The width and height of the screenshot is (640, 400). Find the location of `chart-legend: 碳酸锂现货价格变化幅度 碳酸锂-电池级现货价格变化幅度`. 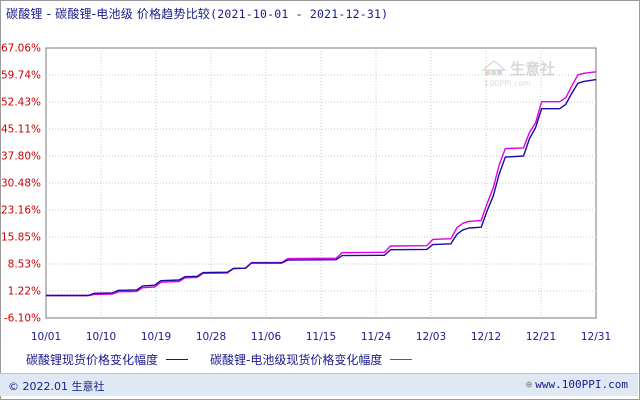

chart-legend: 碳酸锂现货价格变化幅度 碳酸锂-电池级现货价格变化幅度 is located at coordinates (320, 359).